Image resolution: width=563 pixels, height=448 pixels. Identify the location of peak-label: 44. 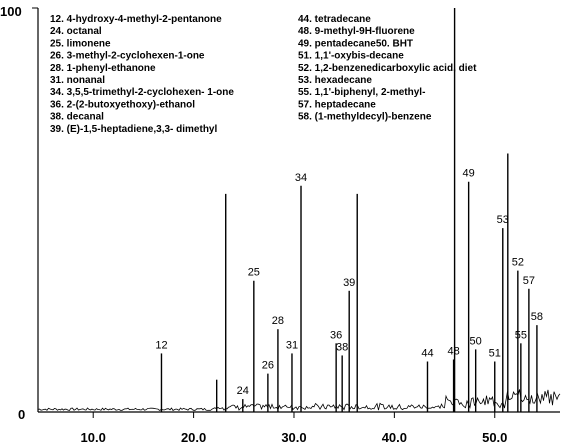
(427, 354).